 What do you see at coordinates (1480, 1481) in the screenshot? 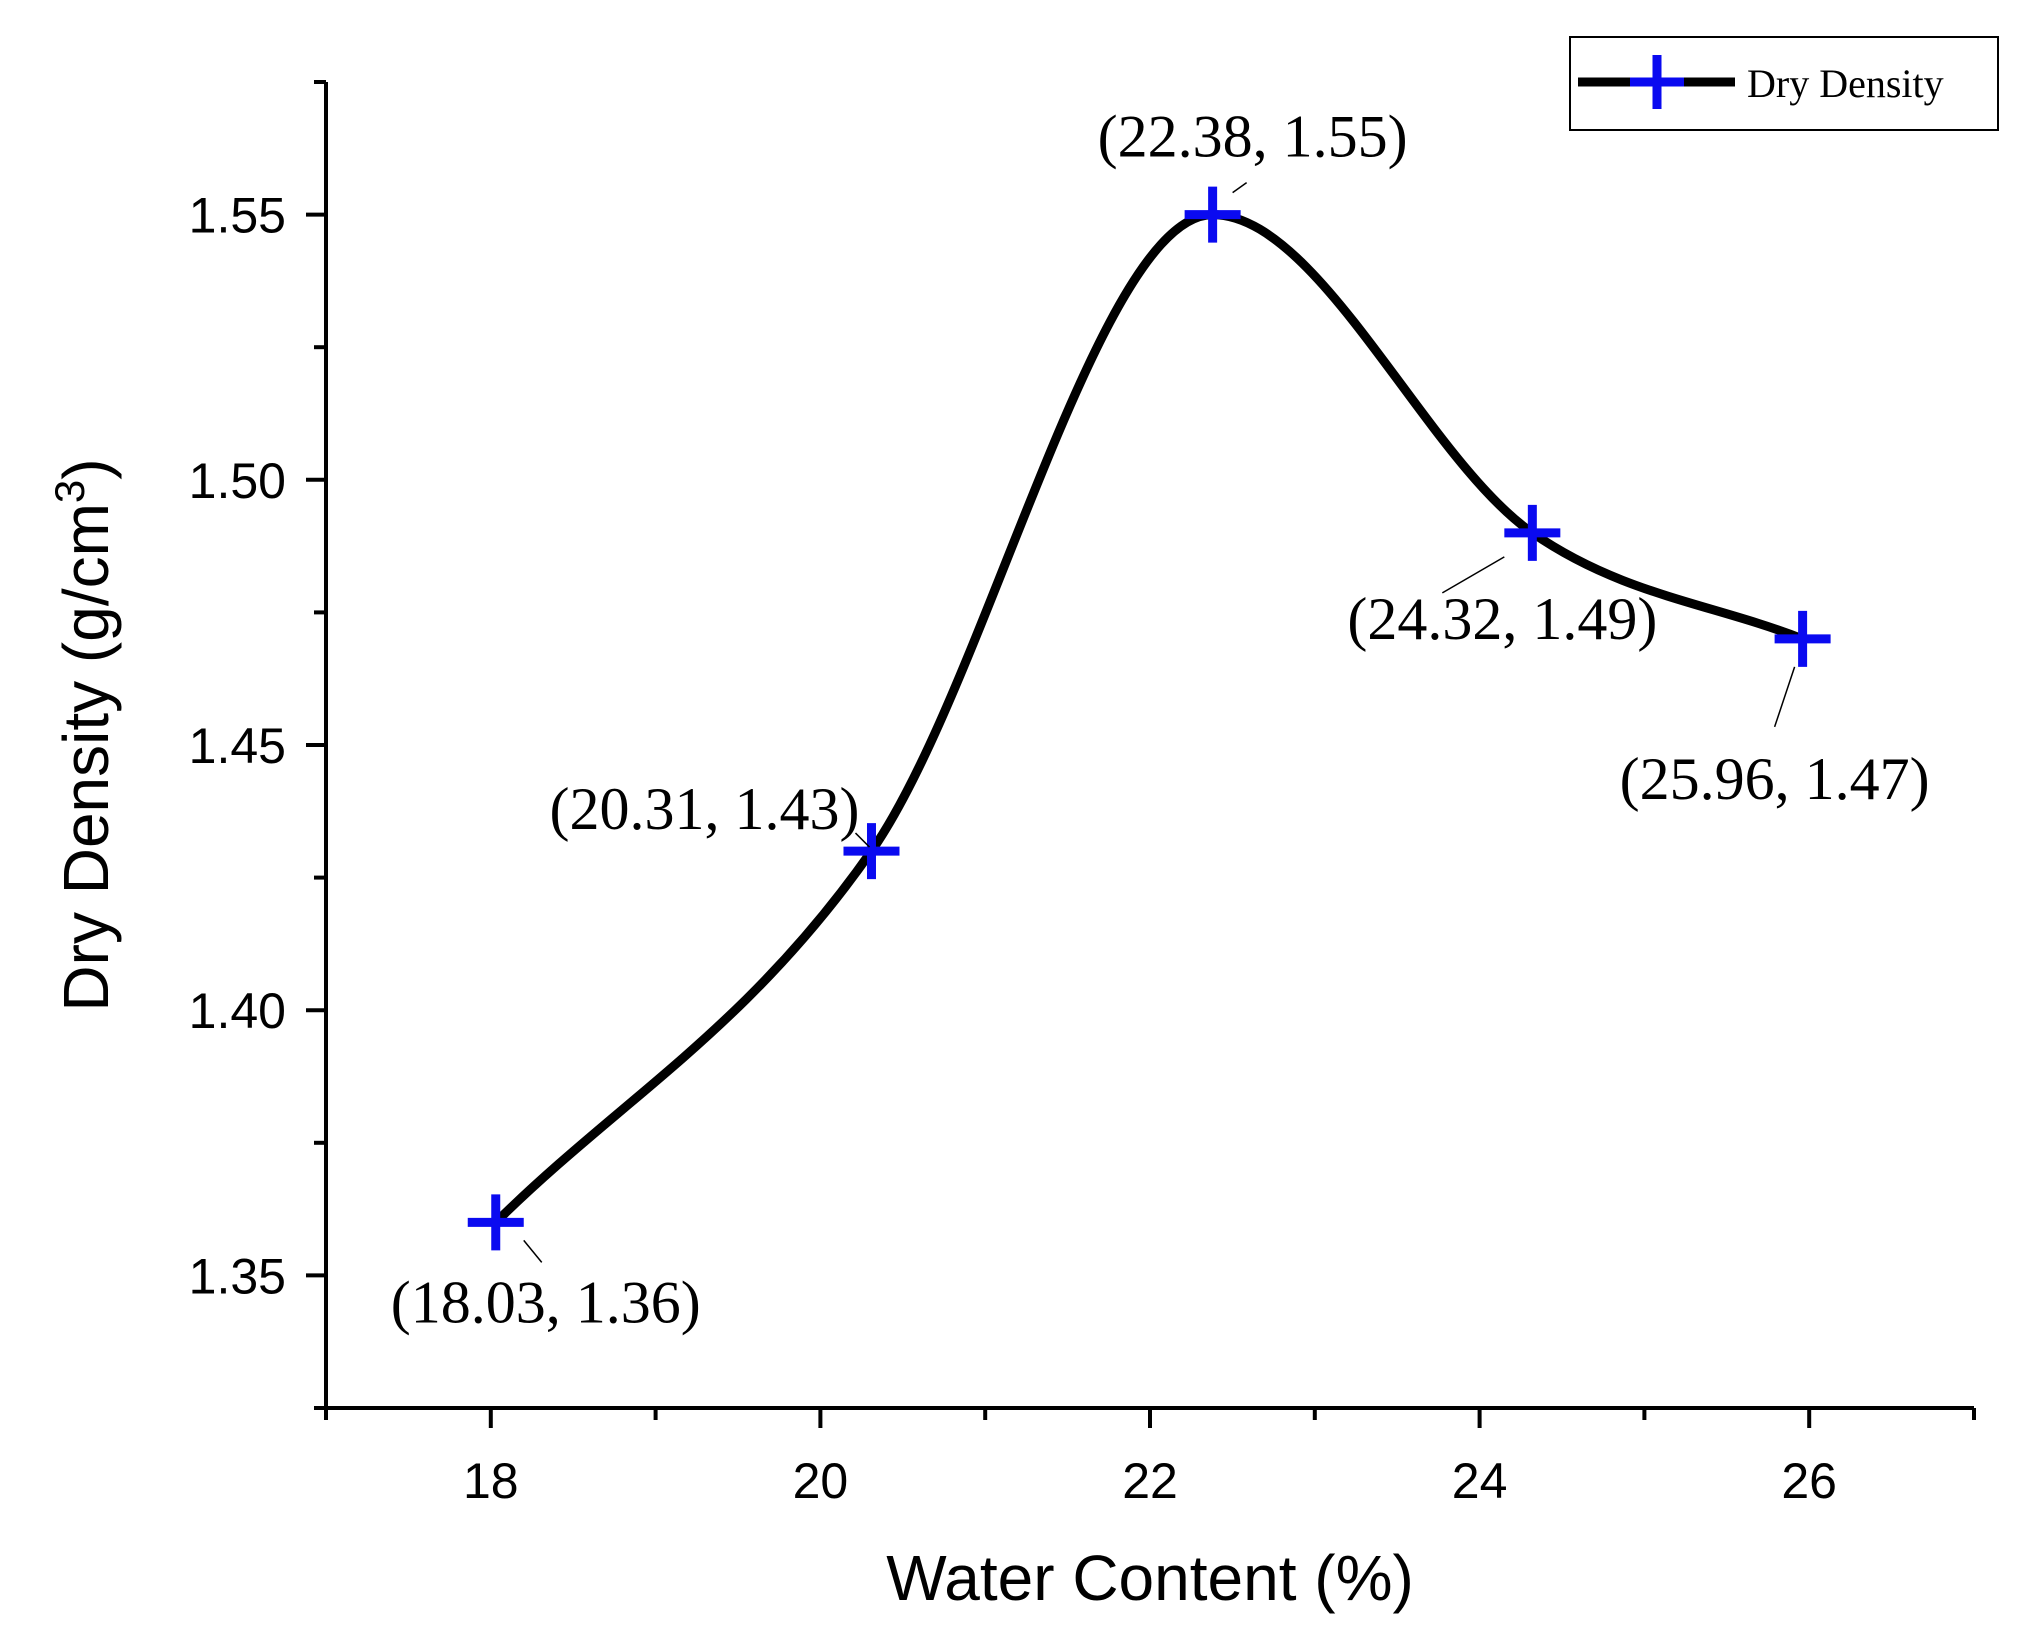
I see `x-tick-label: 24` at bounding box center [1480, 1481].